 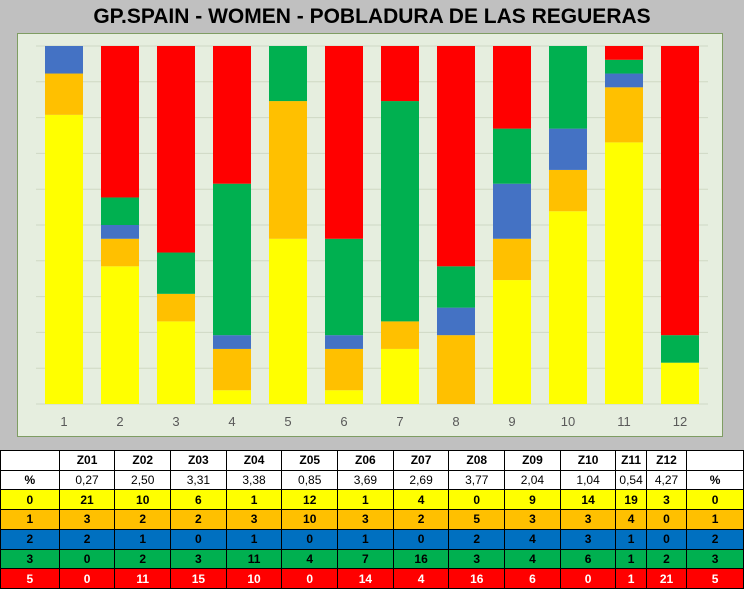 What do you see at coordinates (477, 480) in the screenshot?
I see `percent-value-cell: 3,77` at bounding box center [477, 480].